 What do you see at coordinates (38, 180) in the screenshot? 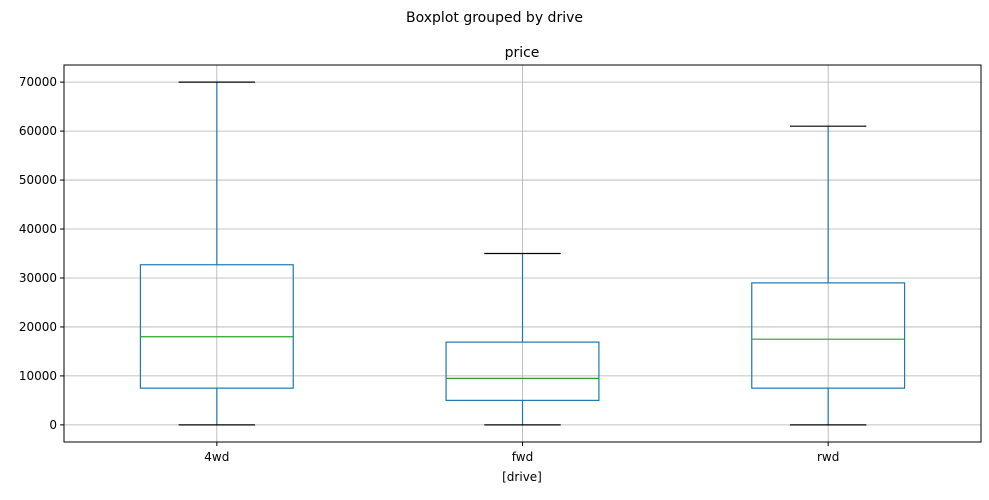
I see `y-tick-label: 50000` at bounding box center [38, 180].